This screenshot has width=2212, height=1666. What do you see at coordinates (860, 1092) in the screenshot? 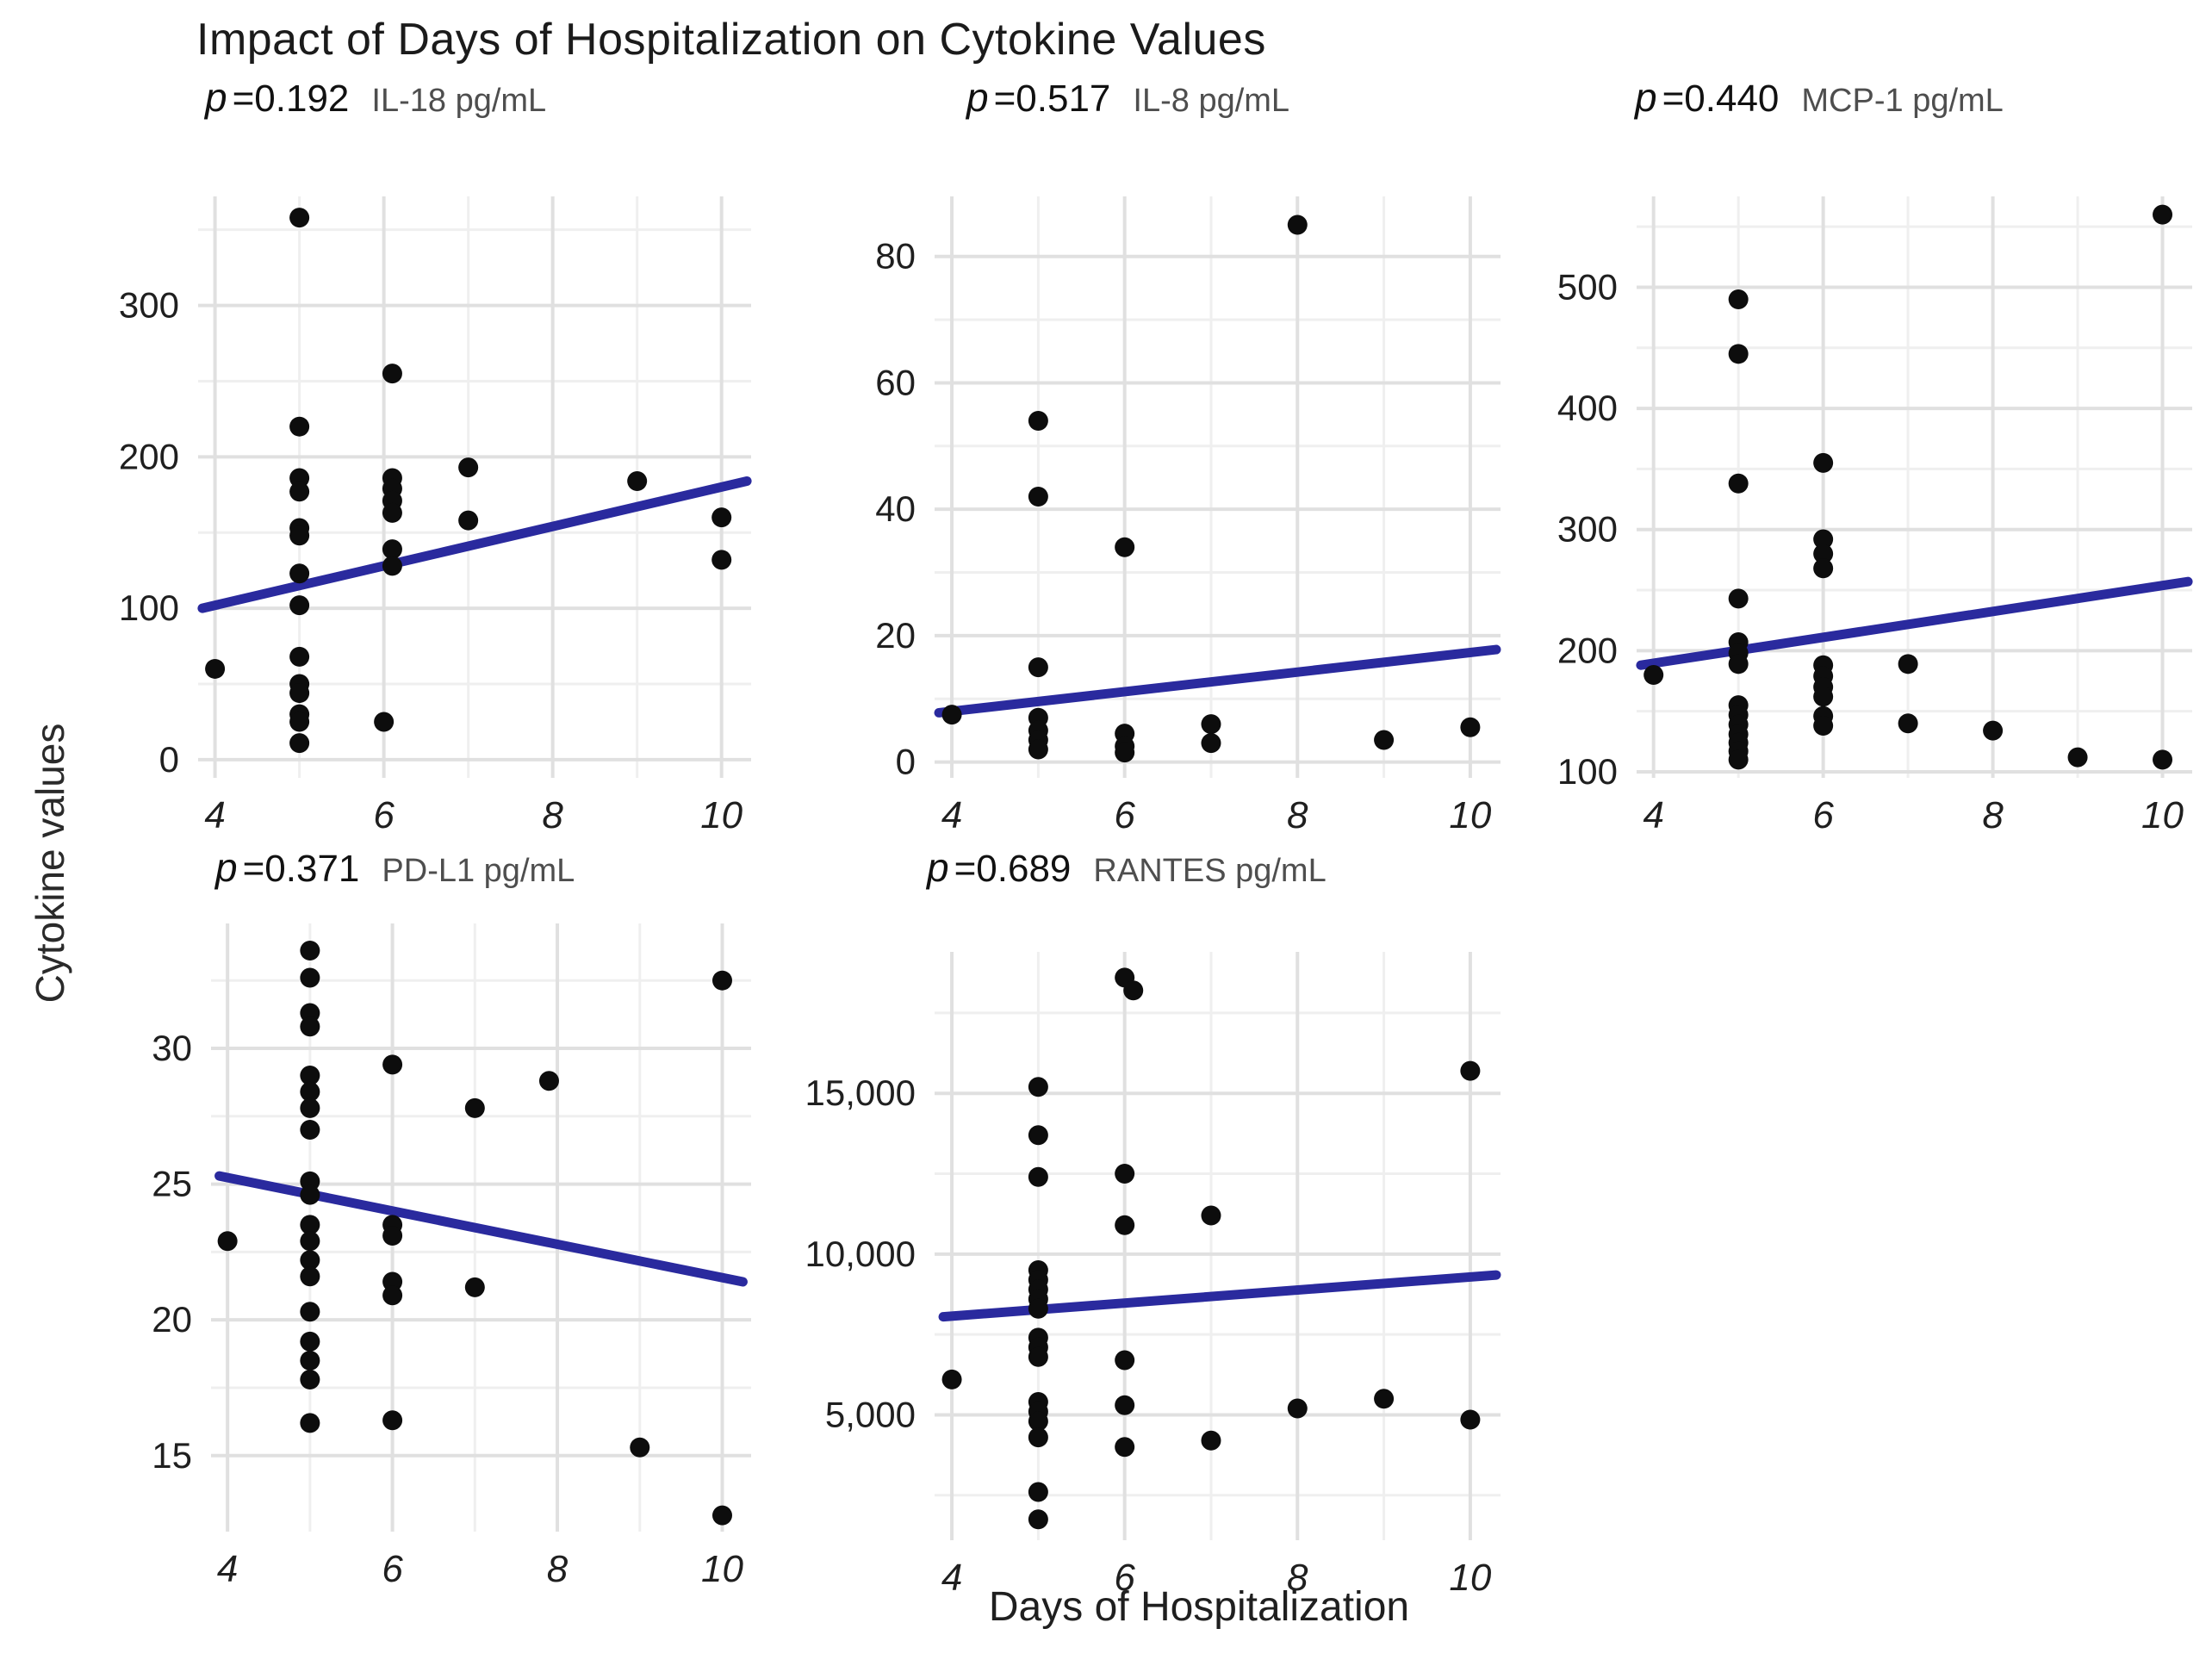
I see `y-tick-label: 15,000` at bounding box center [860, 1092].